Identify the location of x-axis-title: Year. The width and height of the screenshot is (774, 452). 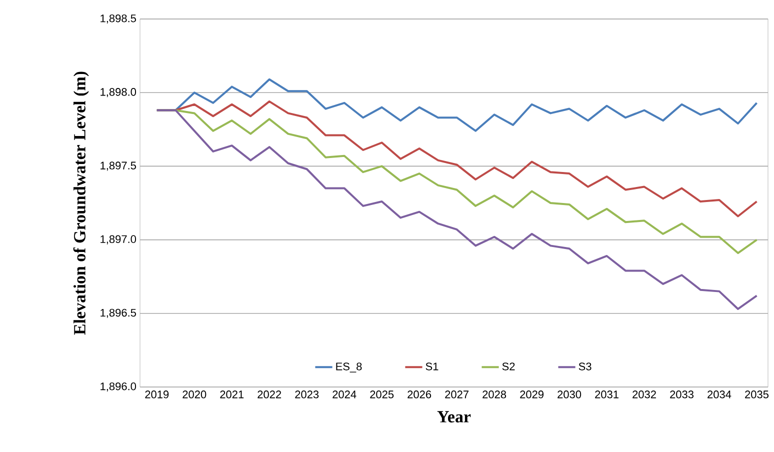
(454, 416).